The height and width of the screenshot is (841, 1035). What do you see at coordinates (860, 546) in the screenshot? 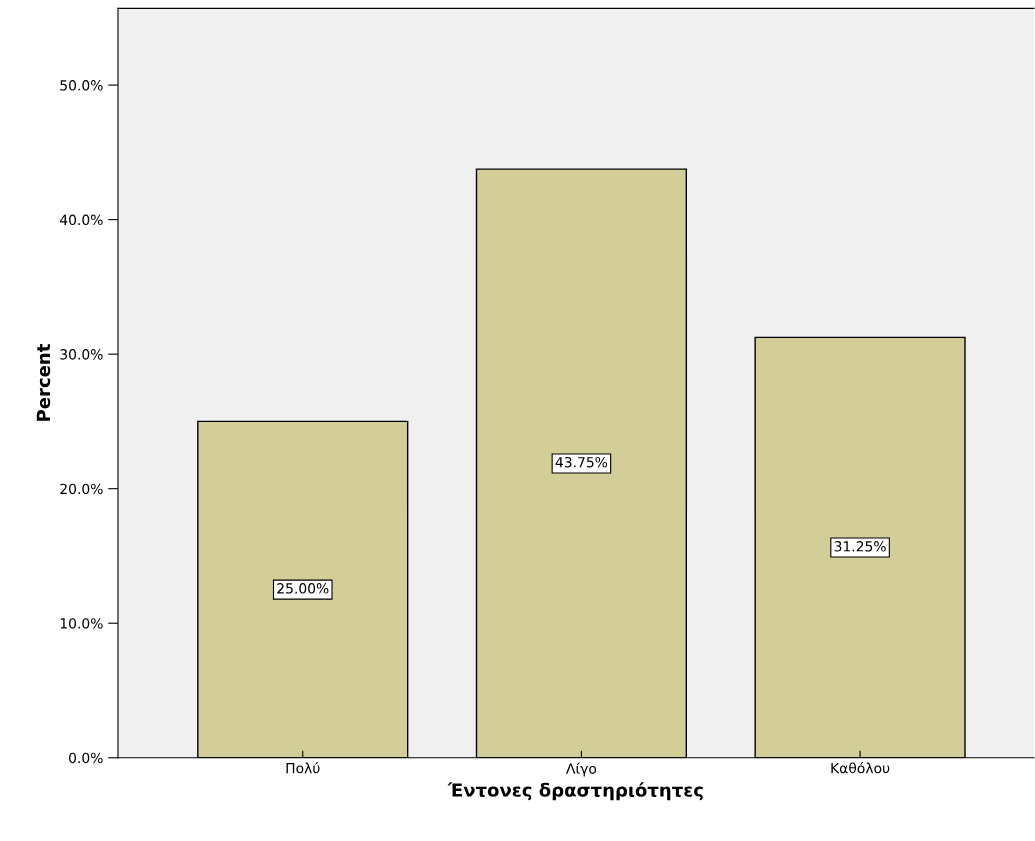
I see `data-label: 31.25%` at bounding box center [860, 546].